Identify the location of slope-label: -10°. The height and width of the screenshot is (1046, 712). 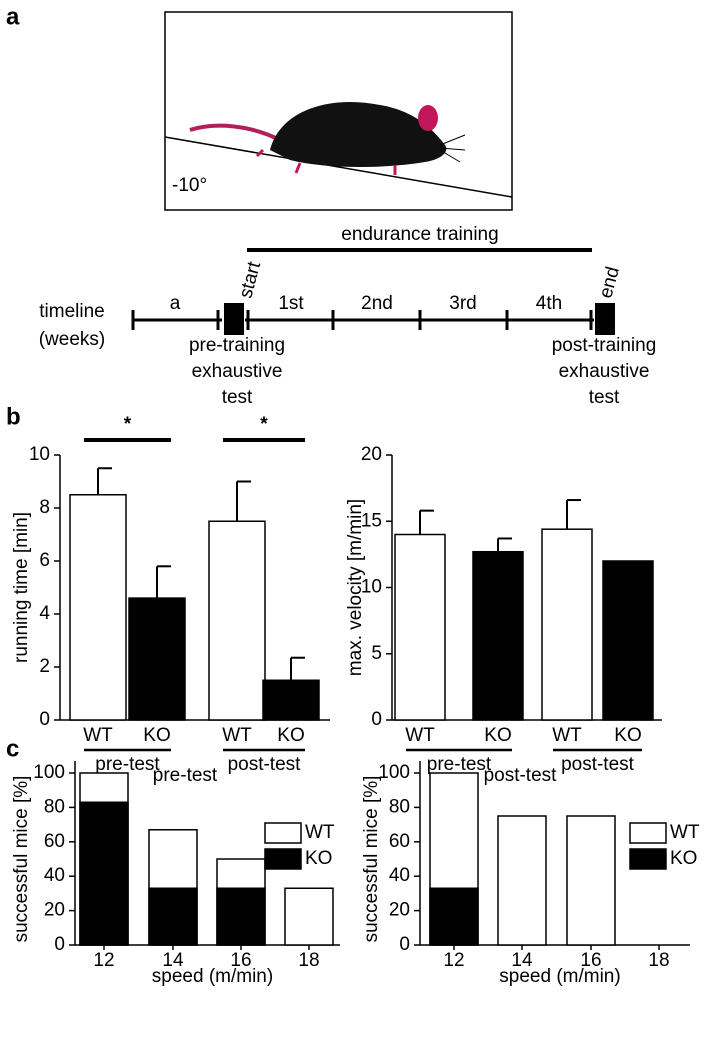
(189, 185).